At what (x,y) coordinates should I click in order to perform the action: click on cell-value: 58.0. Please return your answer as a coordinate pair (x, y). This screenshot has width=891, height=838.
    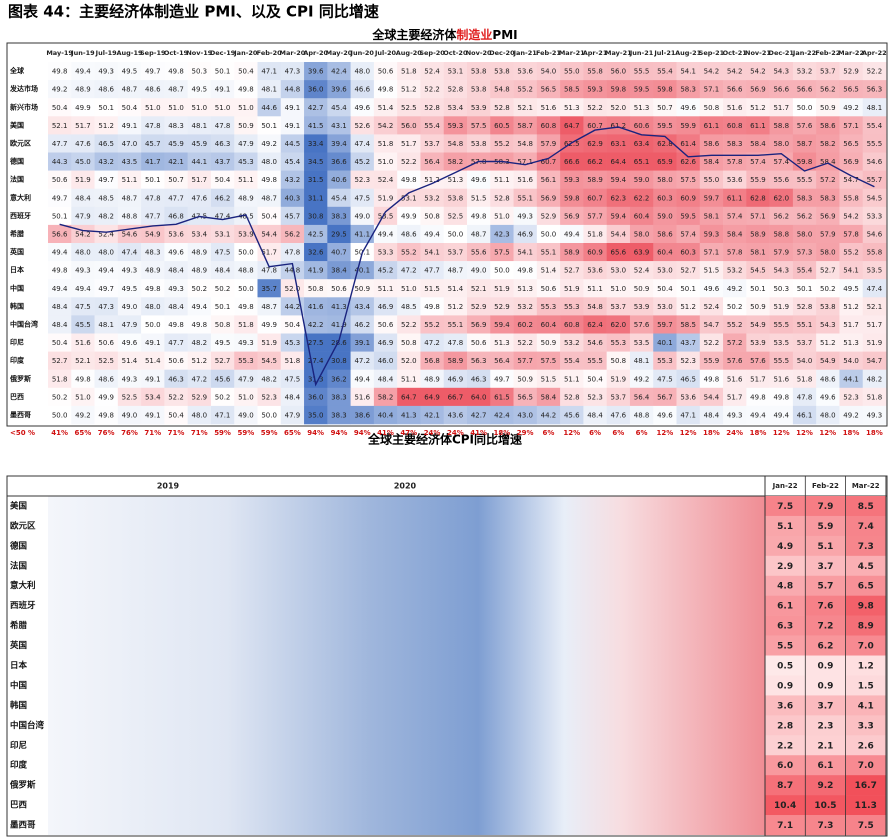
    Looking at the image, I should click on (805, 234).